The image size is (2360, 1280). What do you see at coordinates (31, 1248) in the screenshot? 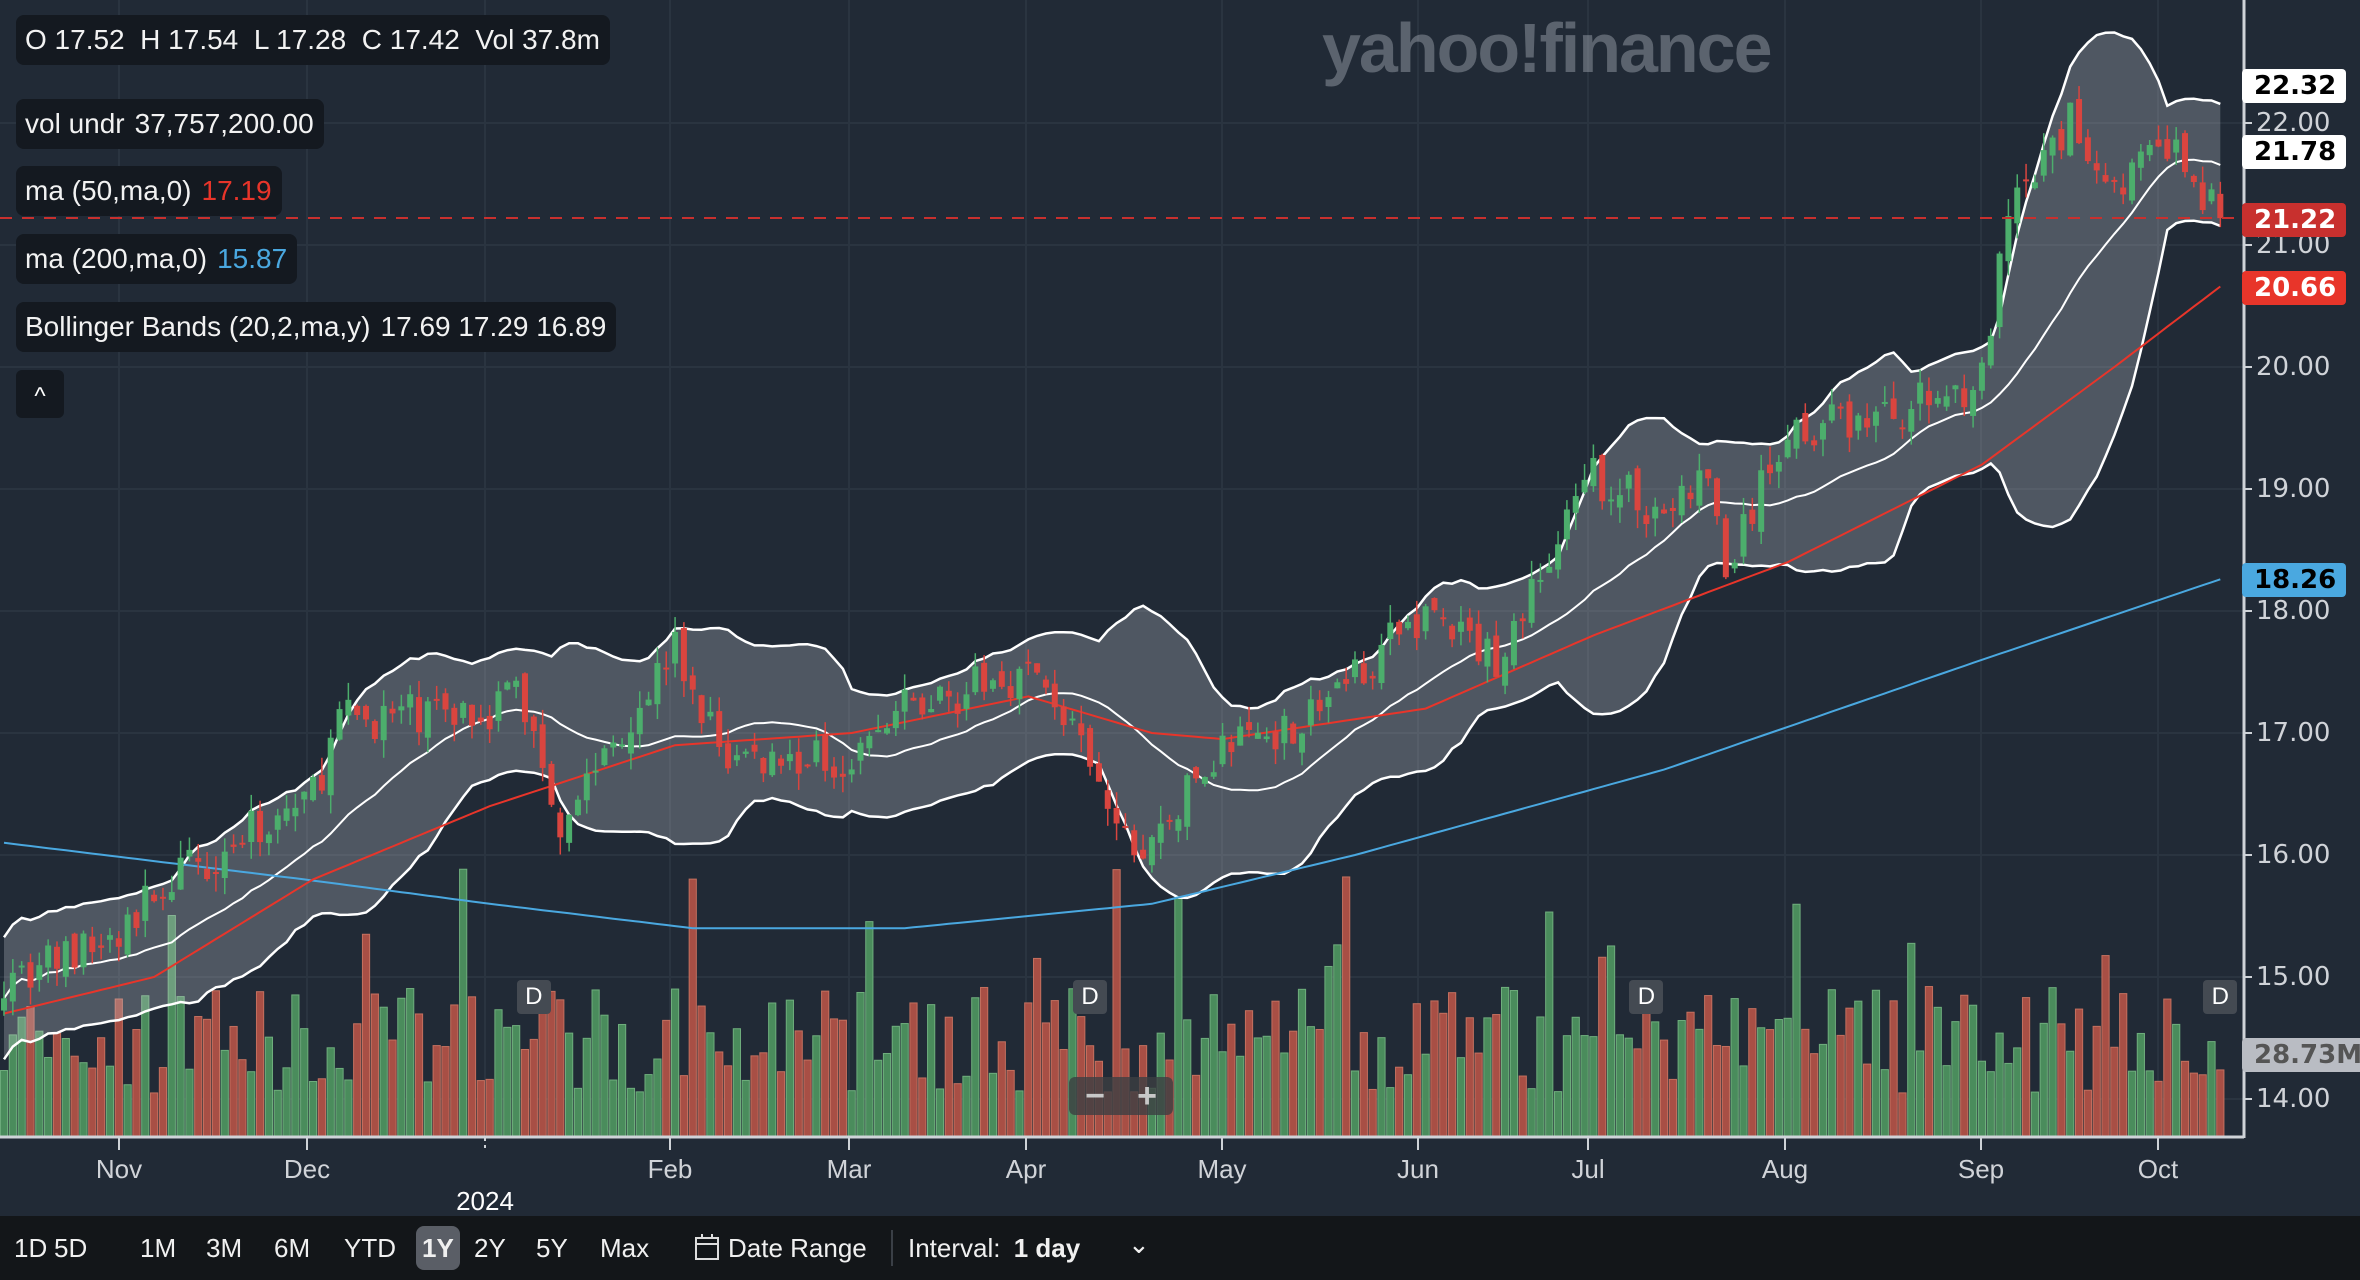
I see `range-button-1d: 1D` at bounding box center [31, 1248].